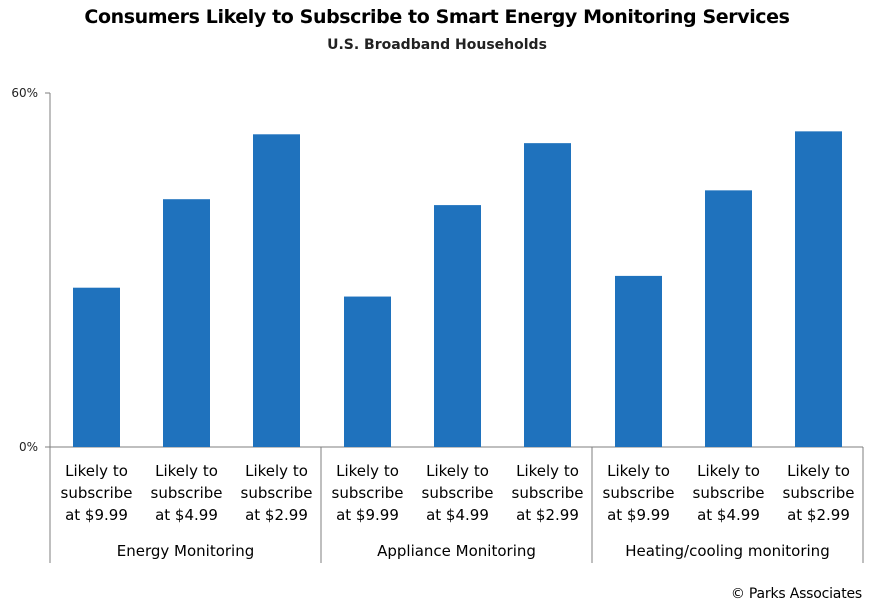  What do you see at coordinates (727, 551) in the screenshot?
I see `group-label: Heating/cooling monitoring` at bounding box center [727, 551].